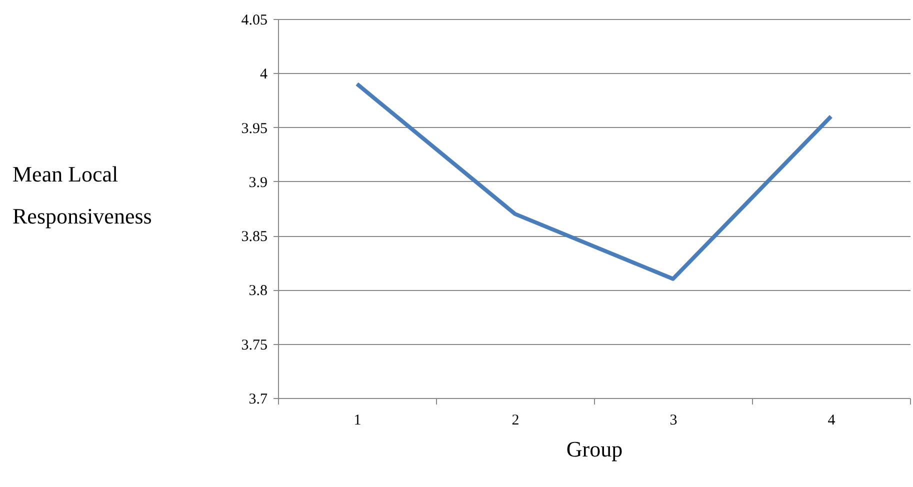 This screenshot has height=487, width=913. Describe the element at coordinates (594, 449) in the screenshot. I see `x-axis-title: Group` at that location.